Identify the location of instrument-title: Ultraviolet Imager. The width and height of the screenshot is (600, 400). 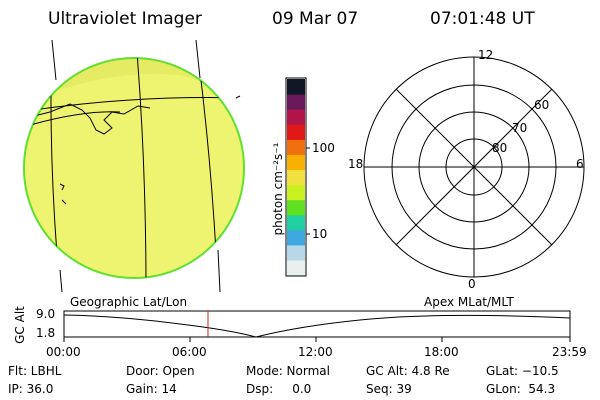
(125, 19).